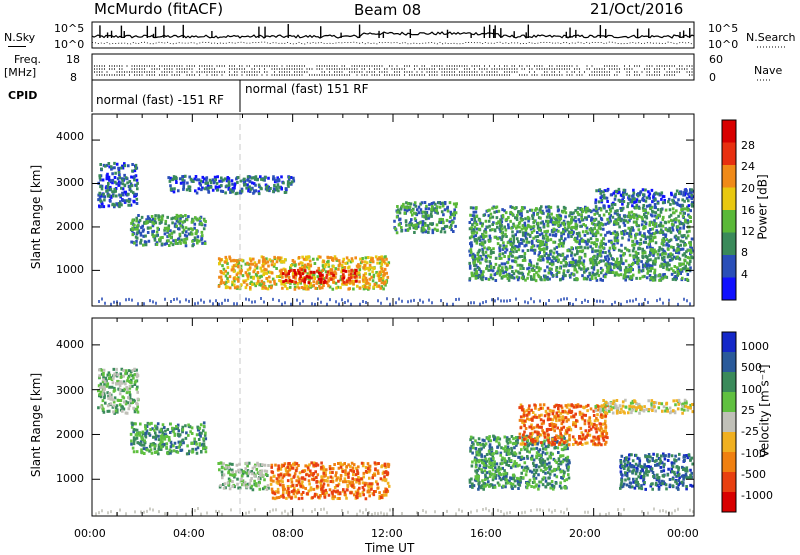 This screenshot has width=800, height=555. Describe the element at coordinates (748, 188) in the screenshot. I see `power-cb-tick: 20` at that location.